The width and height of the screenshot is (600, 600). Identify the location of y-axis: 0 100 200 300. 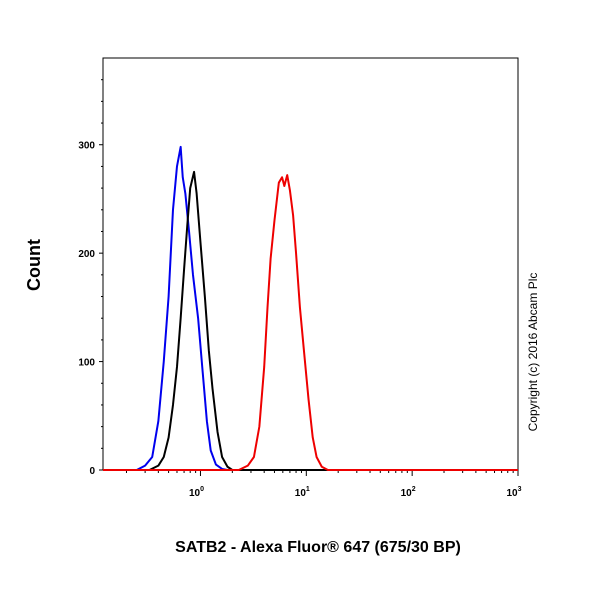
(90, 278).